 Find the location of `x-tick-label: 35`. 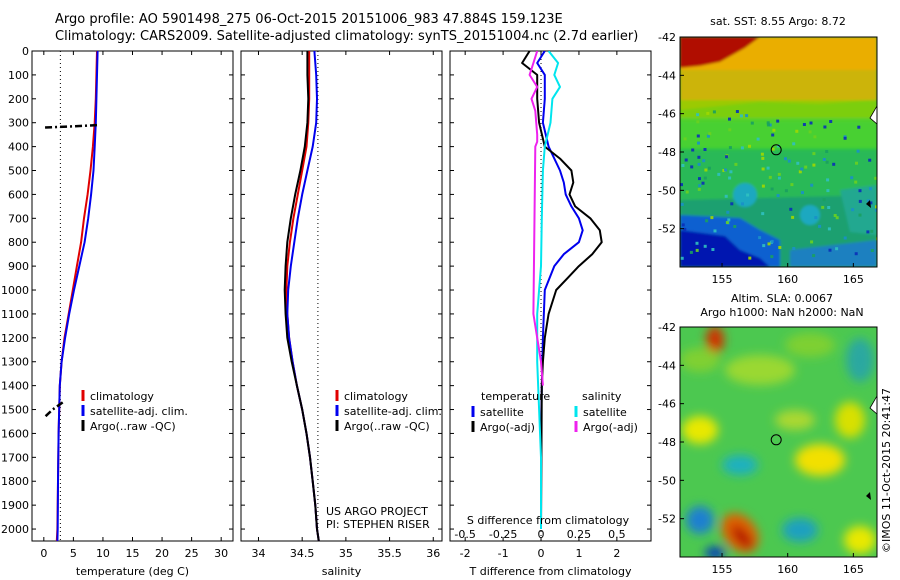

x-tick-label: 35 is located at coordinates (346, 553).